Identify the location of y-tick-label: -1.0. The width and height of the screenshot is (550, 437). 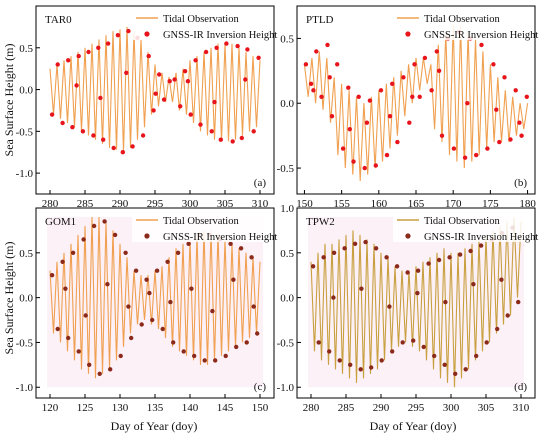
(25, 388).